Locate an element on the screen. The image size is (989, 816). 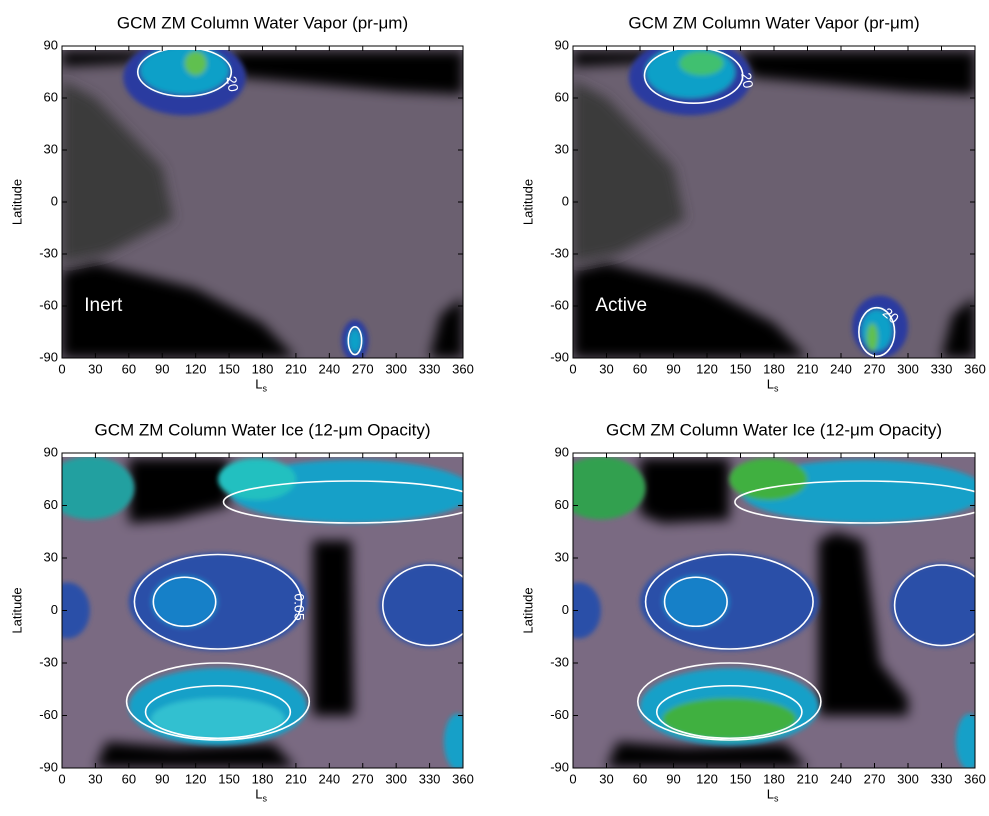
annotation: Inert is located at coordinates (103, 305).